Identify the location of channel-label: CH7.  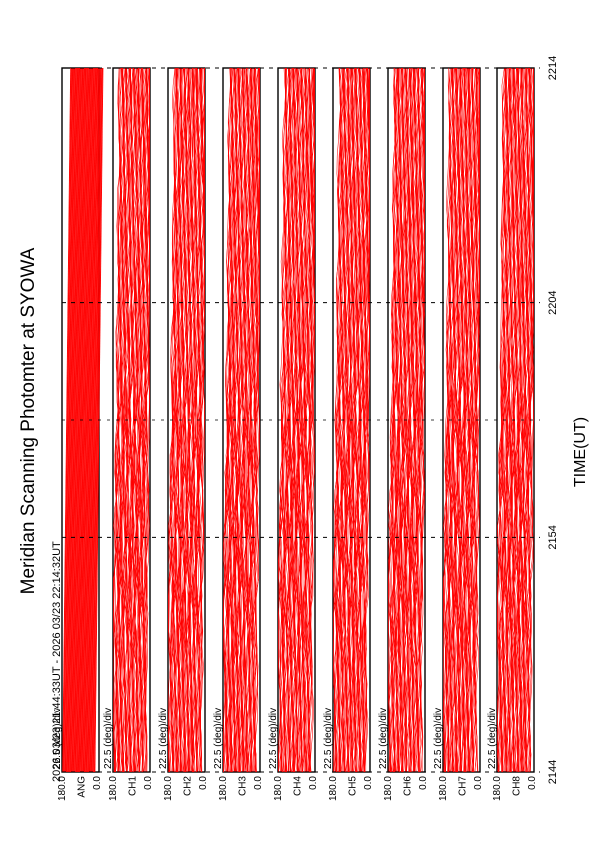
(463, 786).